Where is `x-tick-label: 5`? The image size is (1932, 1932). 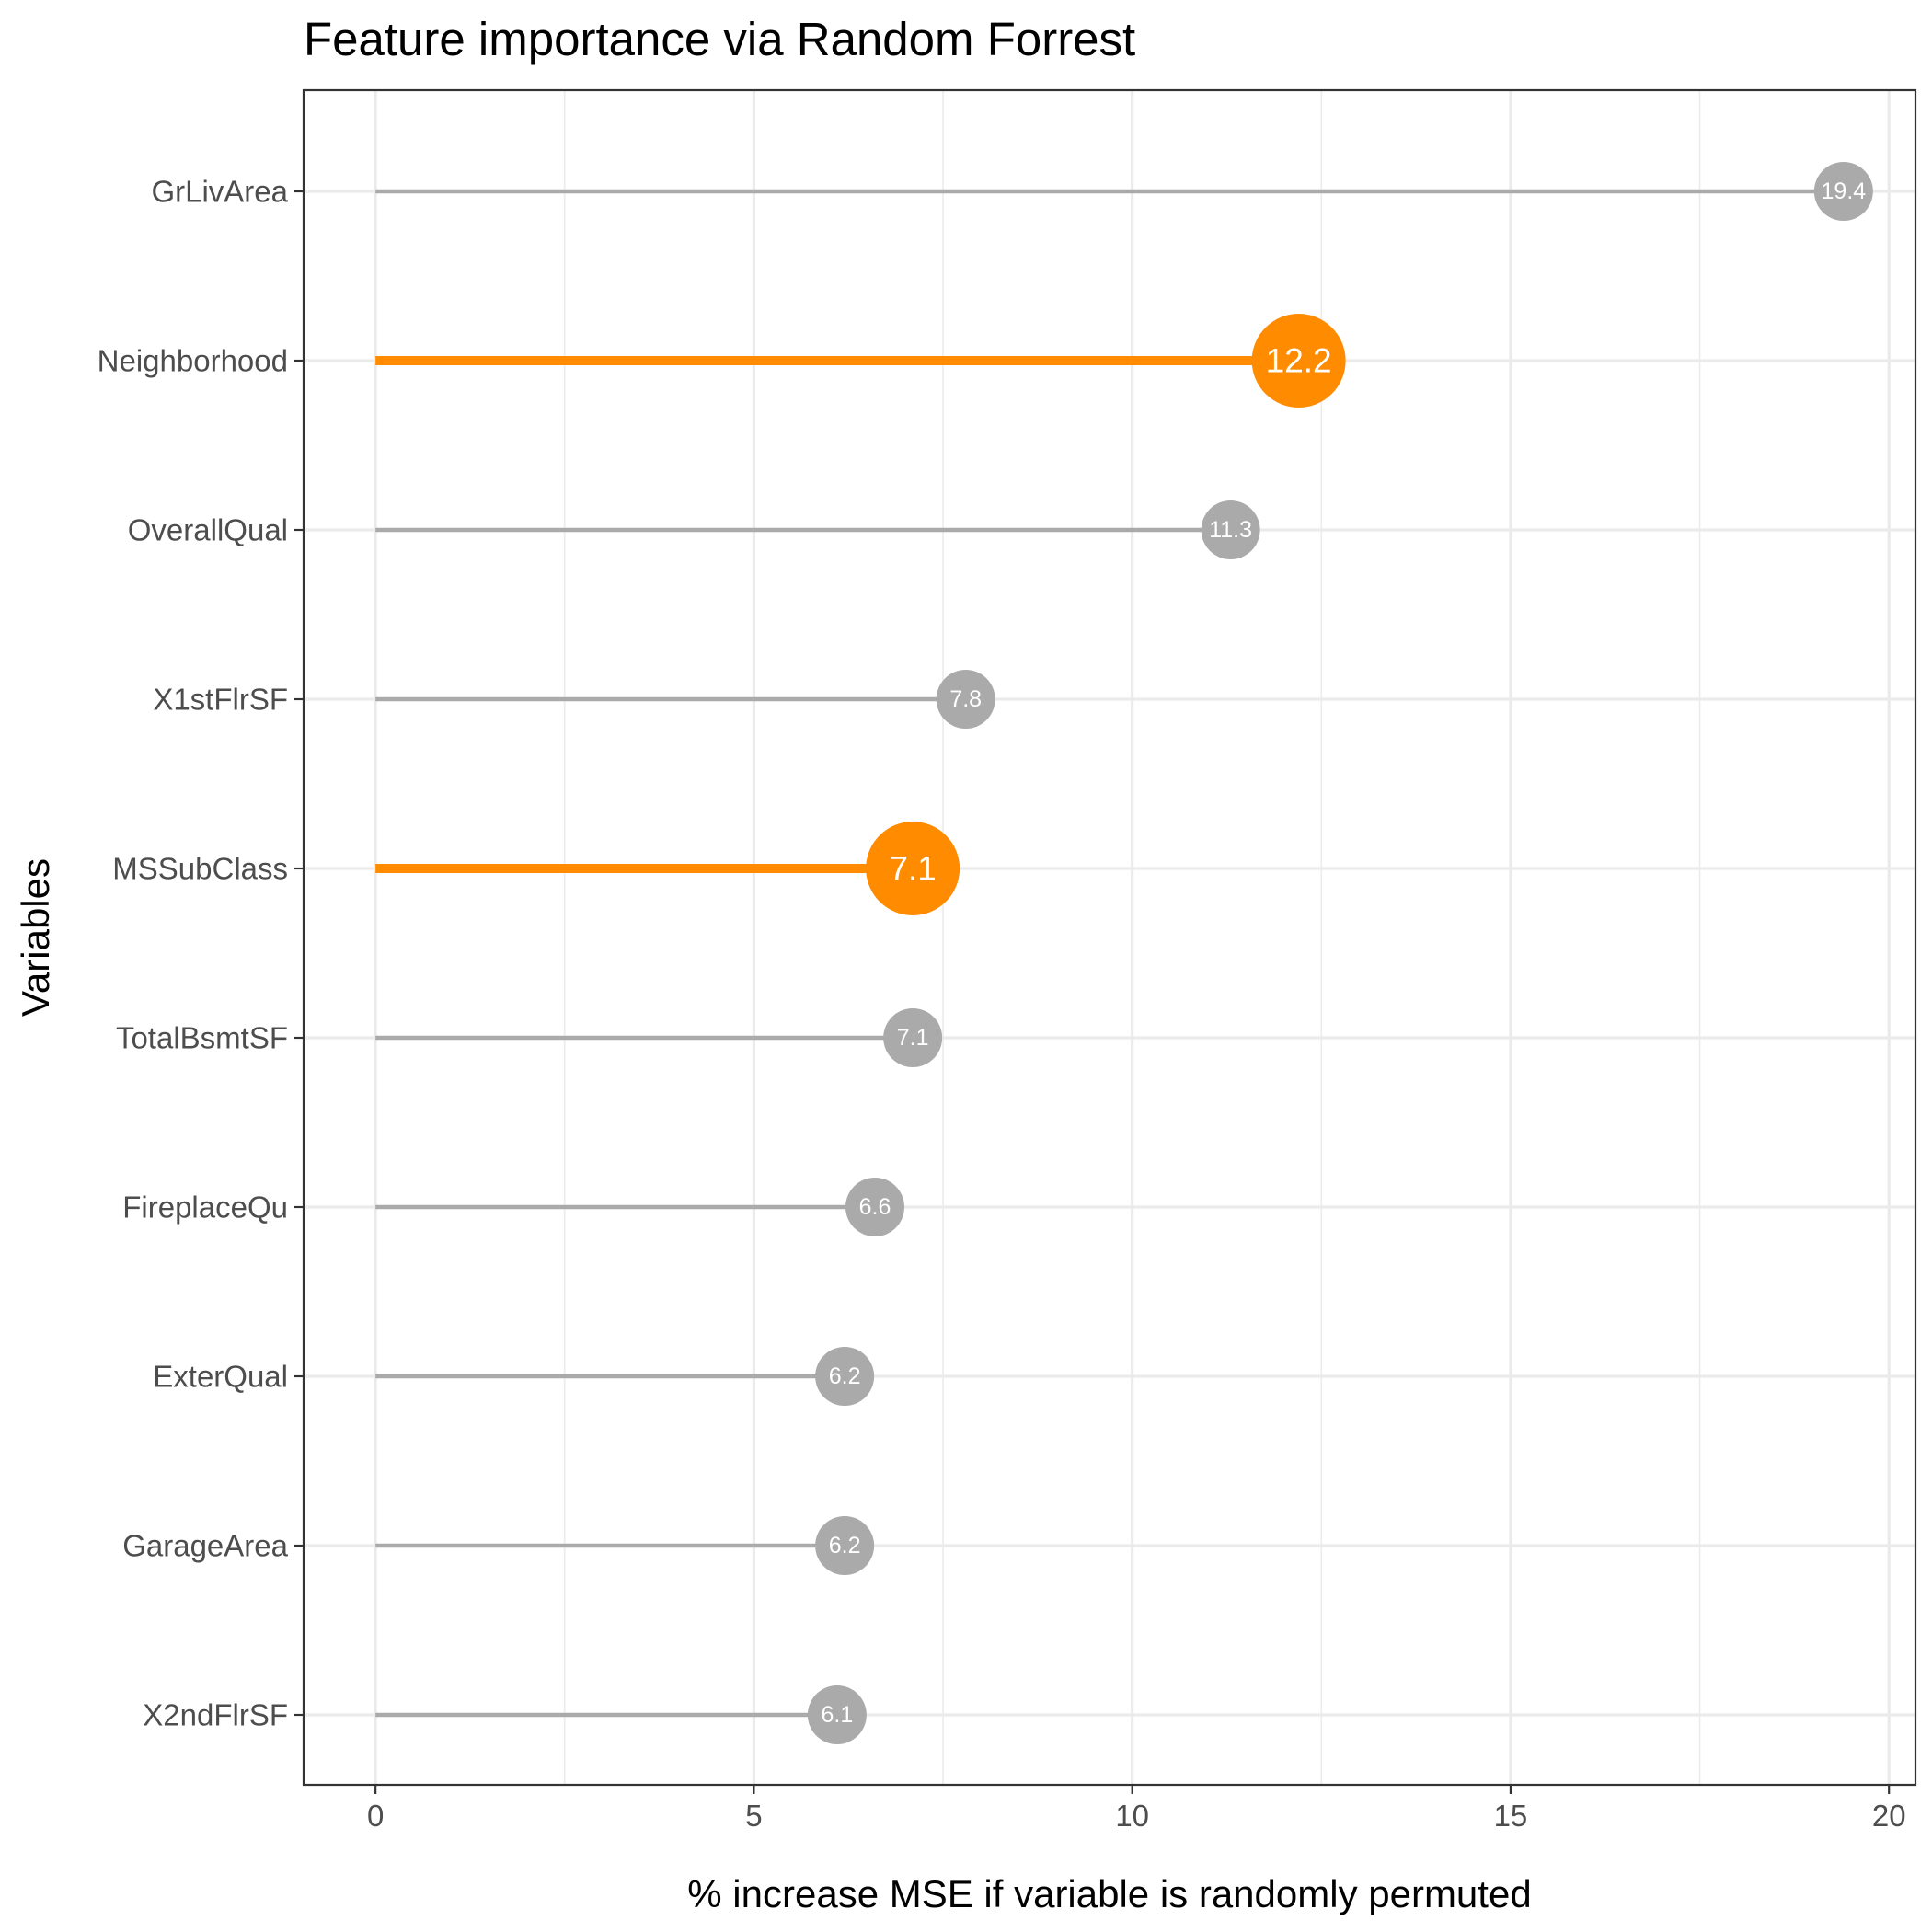 x-tick-label: 5 is located at coordinates (753, 1816).